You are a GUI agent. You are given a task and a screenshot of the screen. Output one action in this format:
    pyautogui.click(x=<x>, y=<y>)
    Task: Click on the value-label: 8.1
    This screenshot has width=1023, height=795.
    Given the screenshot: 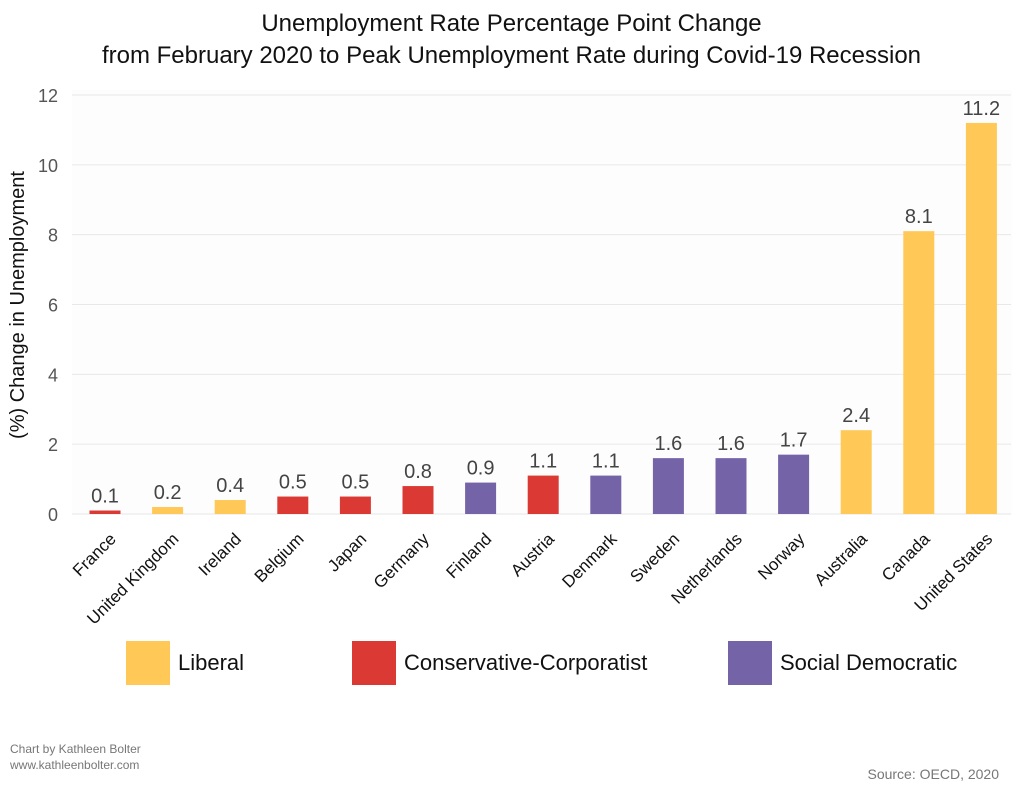 What is the action you would take?
    pyautogui.click(x=919, y=217)
    